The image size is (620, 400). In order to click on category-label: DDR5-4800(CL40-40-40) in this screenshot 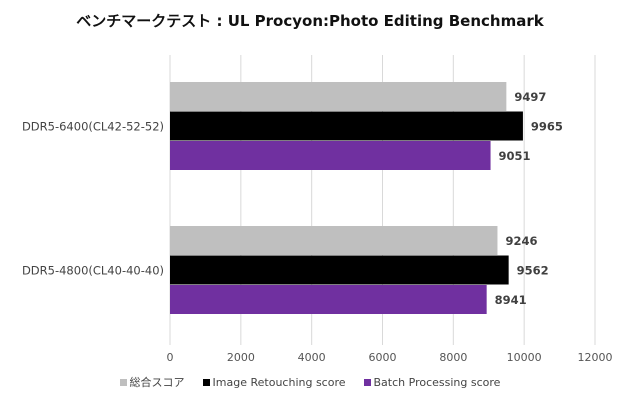, I will do `click(93, 270)`.